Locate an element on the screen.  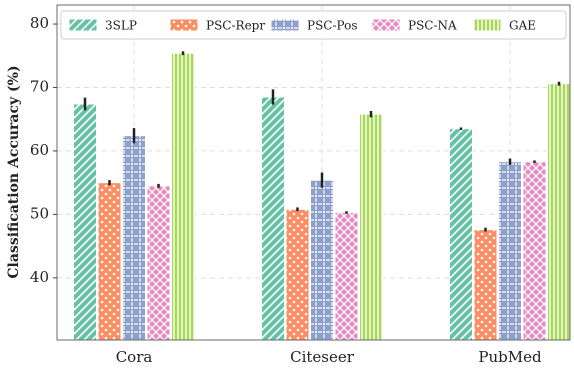
legend: 3SLP PSC-Repr PSC-Pos PSC-NA GAE is located at coordinates (313, 25).